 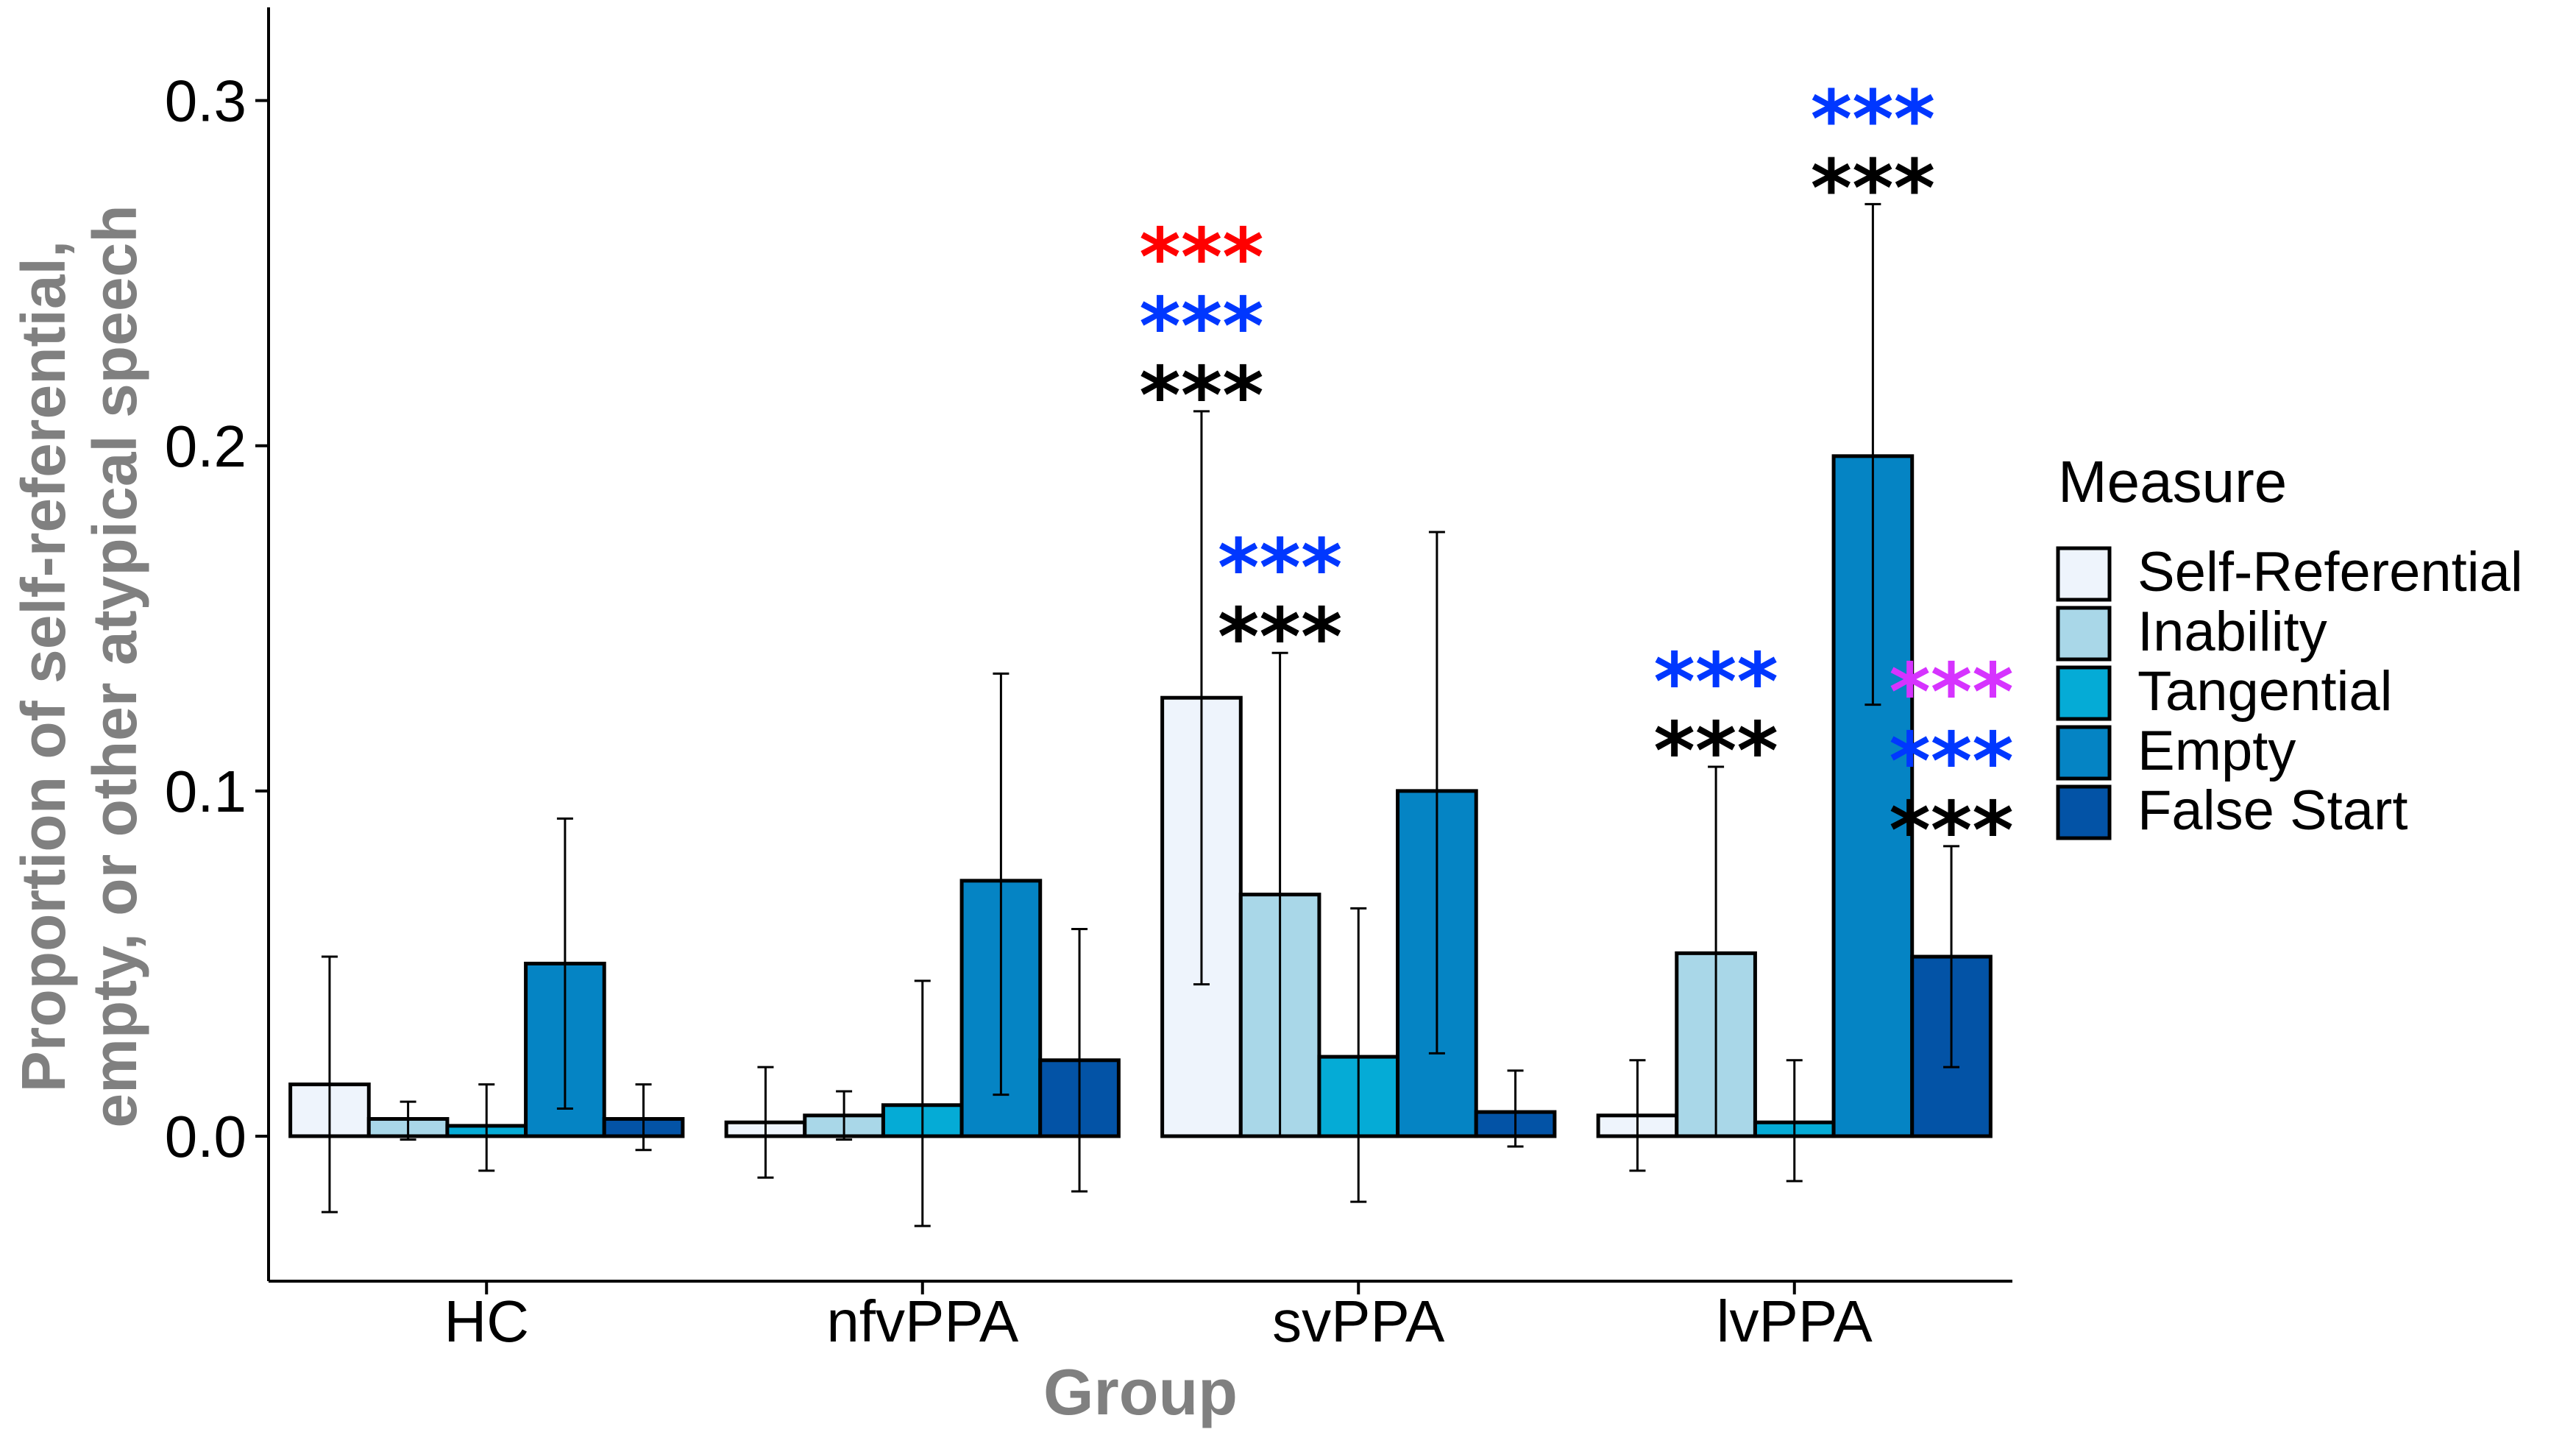 I want to click on y-axis-title-line: empty, or other atypical speech, so click(x=114, y=666).